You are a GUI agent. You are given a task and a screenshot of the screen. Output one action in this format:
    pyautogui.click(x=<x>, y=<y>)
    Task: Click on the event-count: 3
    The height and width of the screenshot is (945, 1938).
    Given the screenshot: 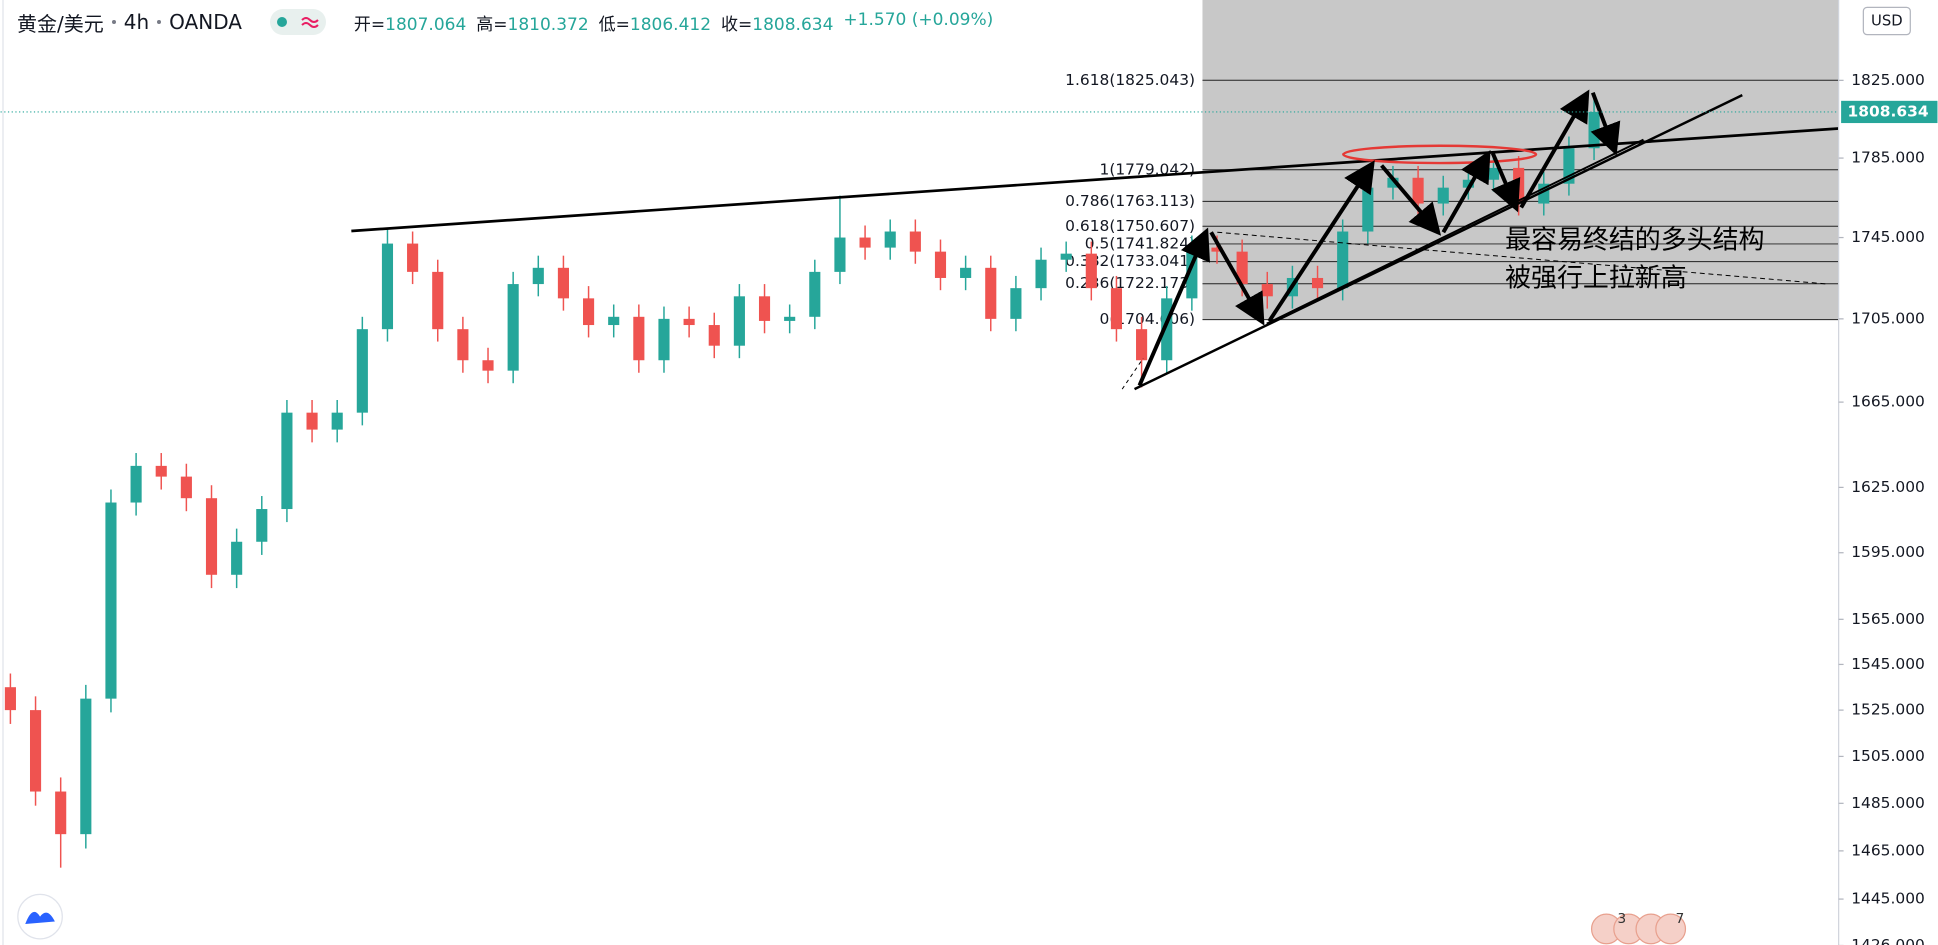 What is the action you would take?
    pyautogui.click(x=1622, y=919)
    